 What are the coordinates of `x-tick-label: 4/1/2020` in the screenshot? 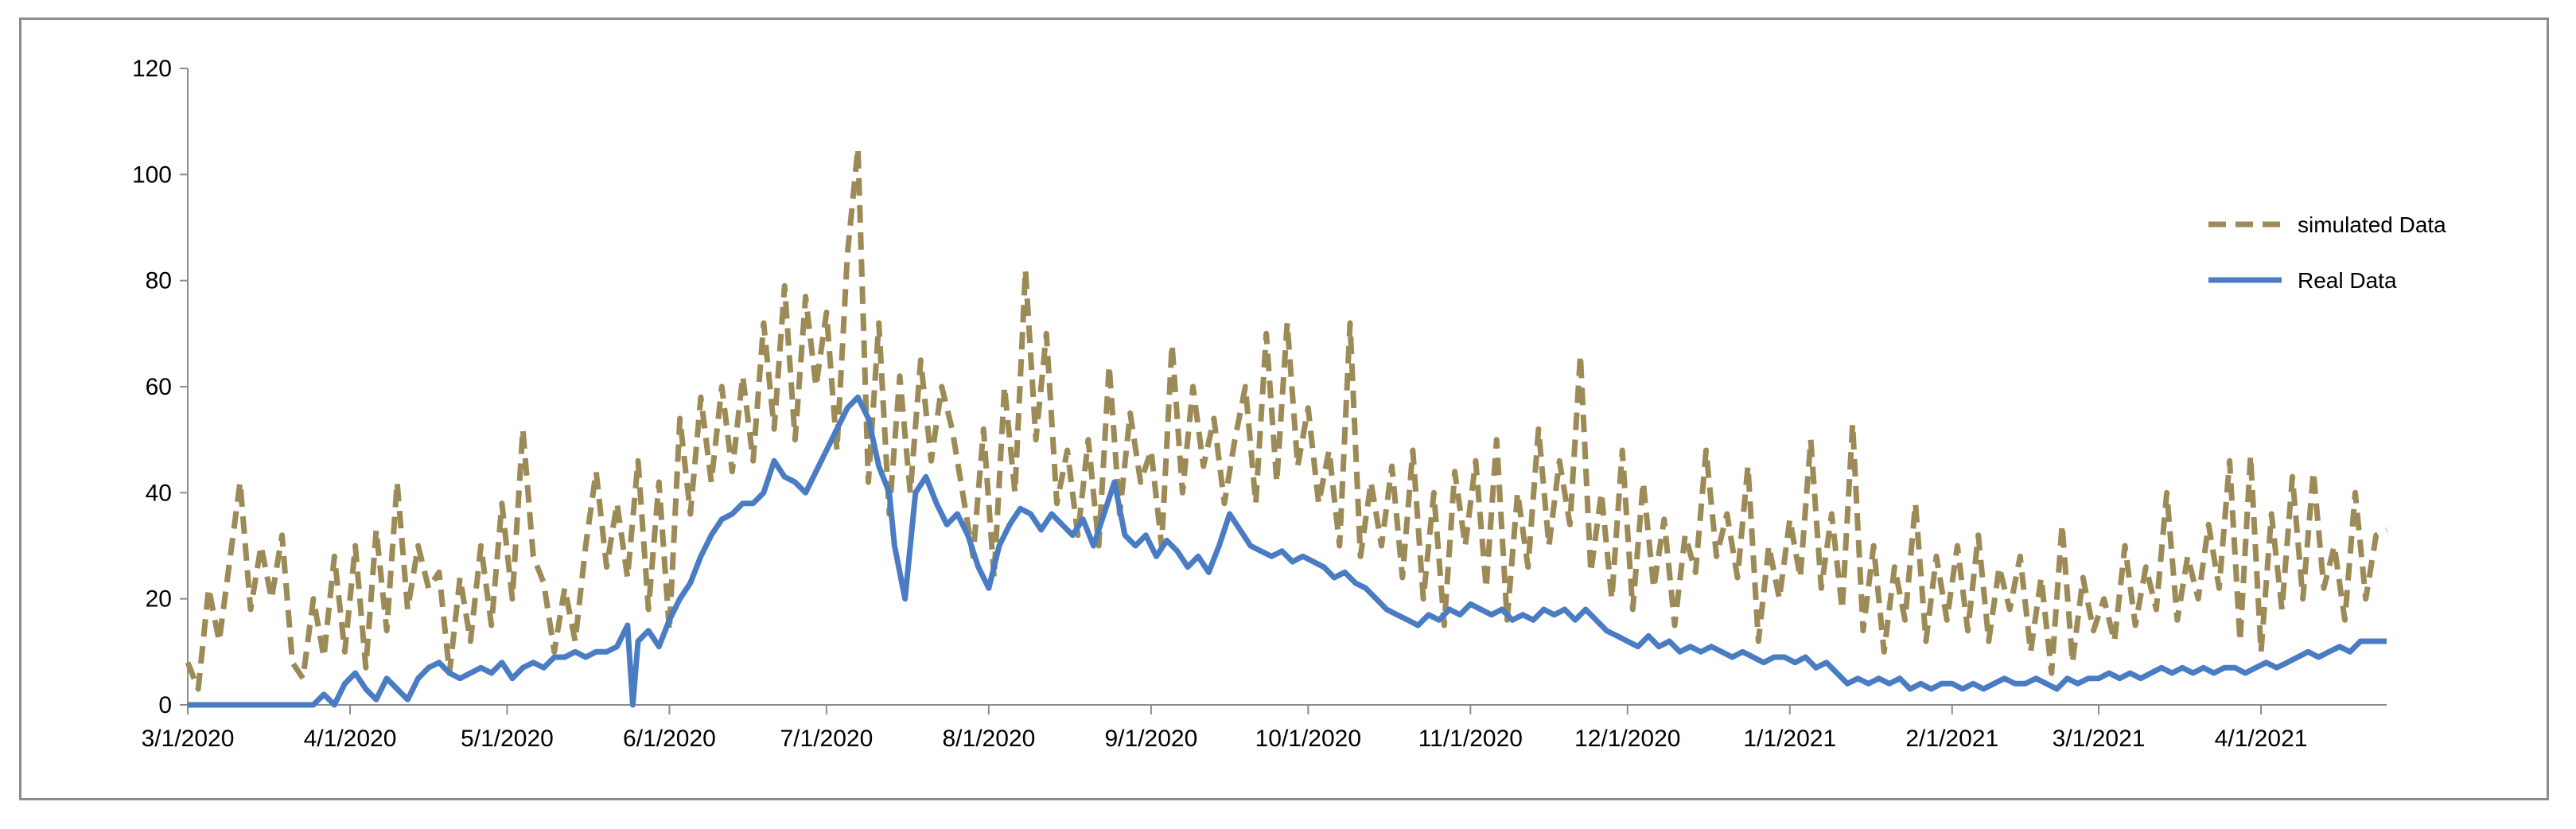 It's located at (351, 739).